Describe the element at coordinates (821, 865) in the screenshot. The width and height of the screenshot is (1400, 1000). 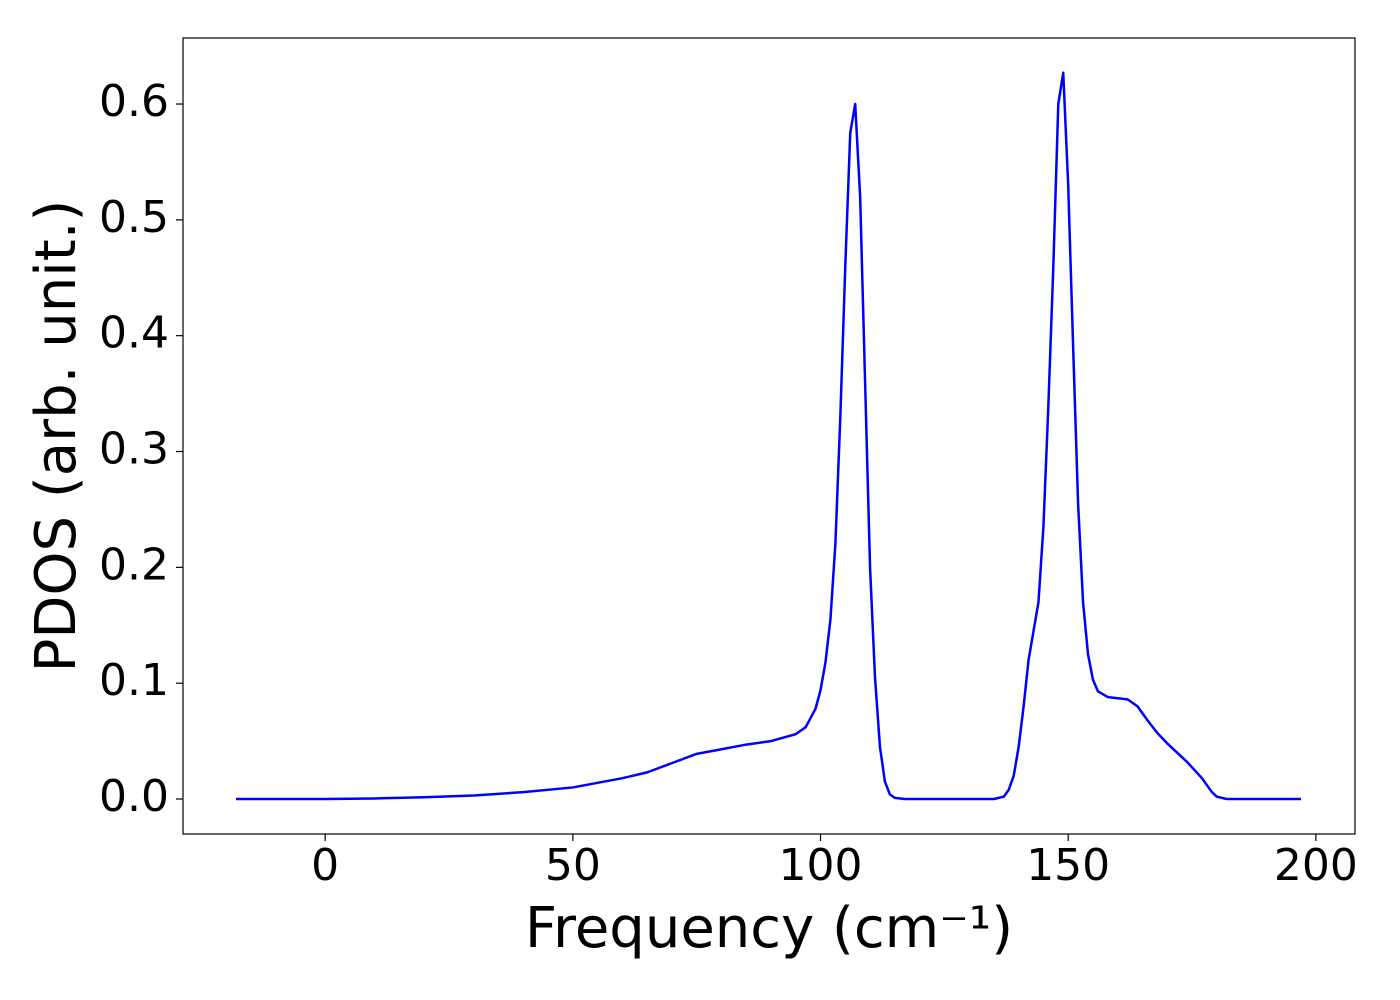
I see `x-tick-label: 100` at that location.